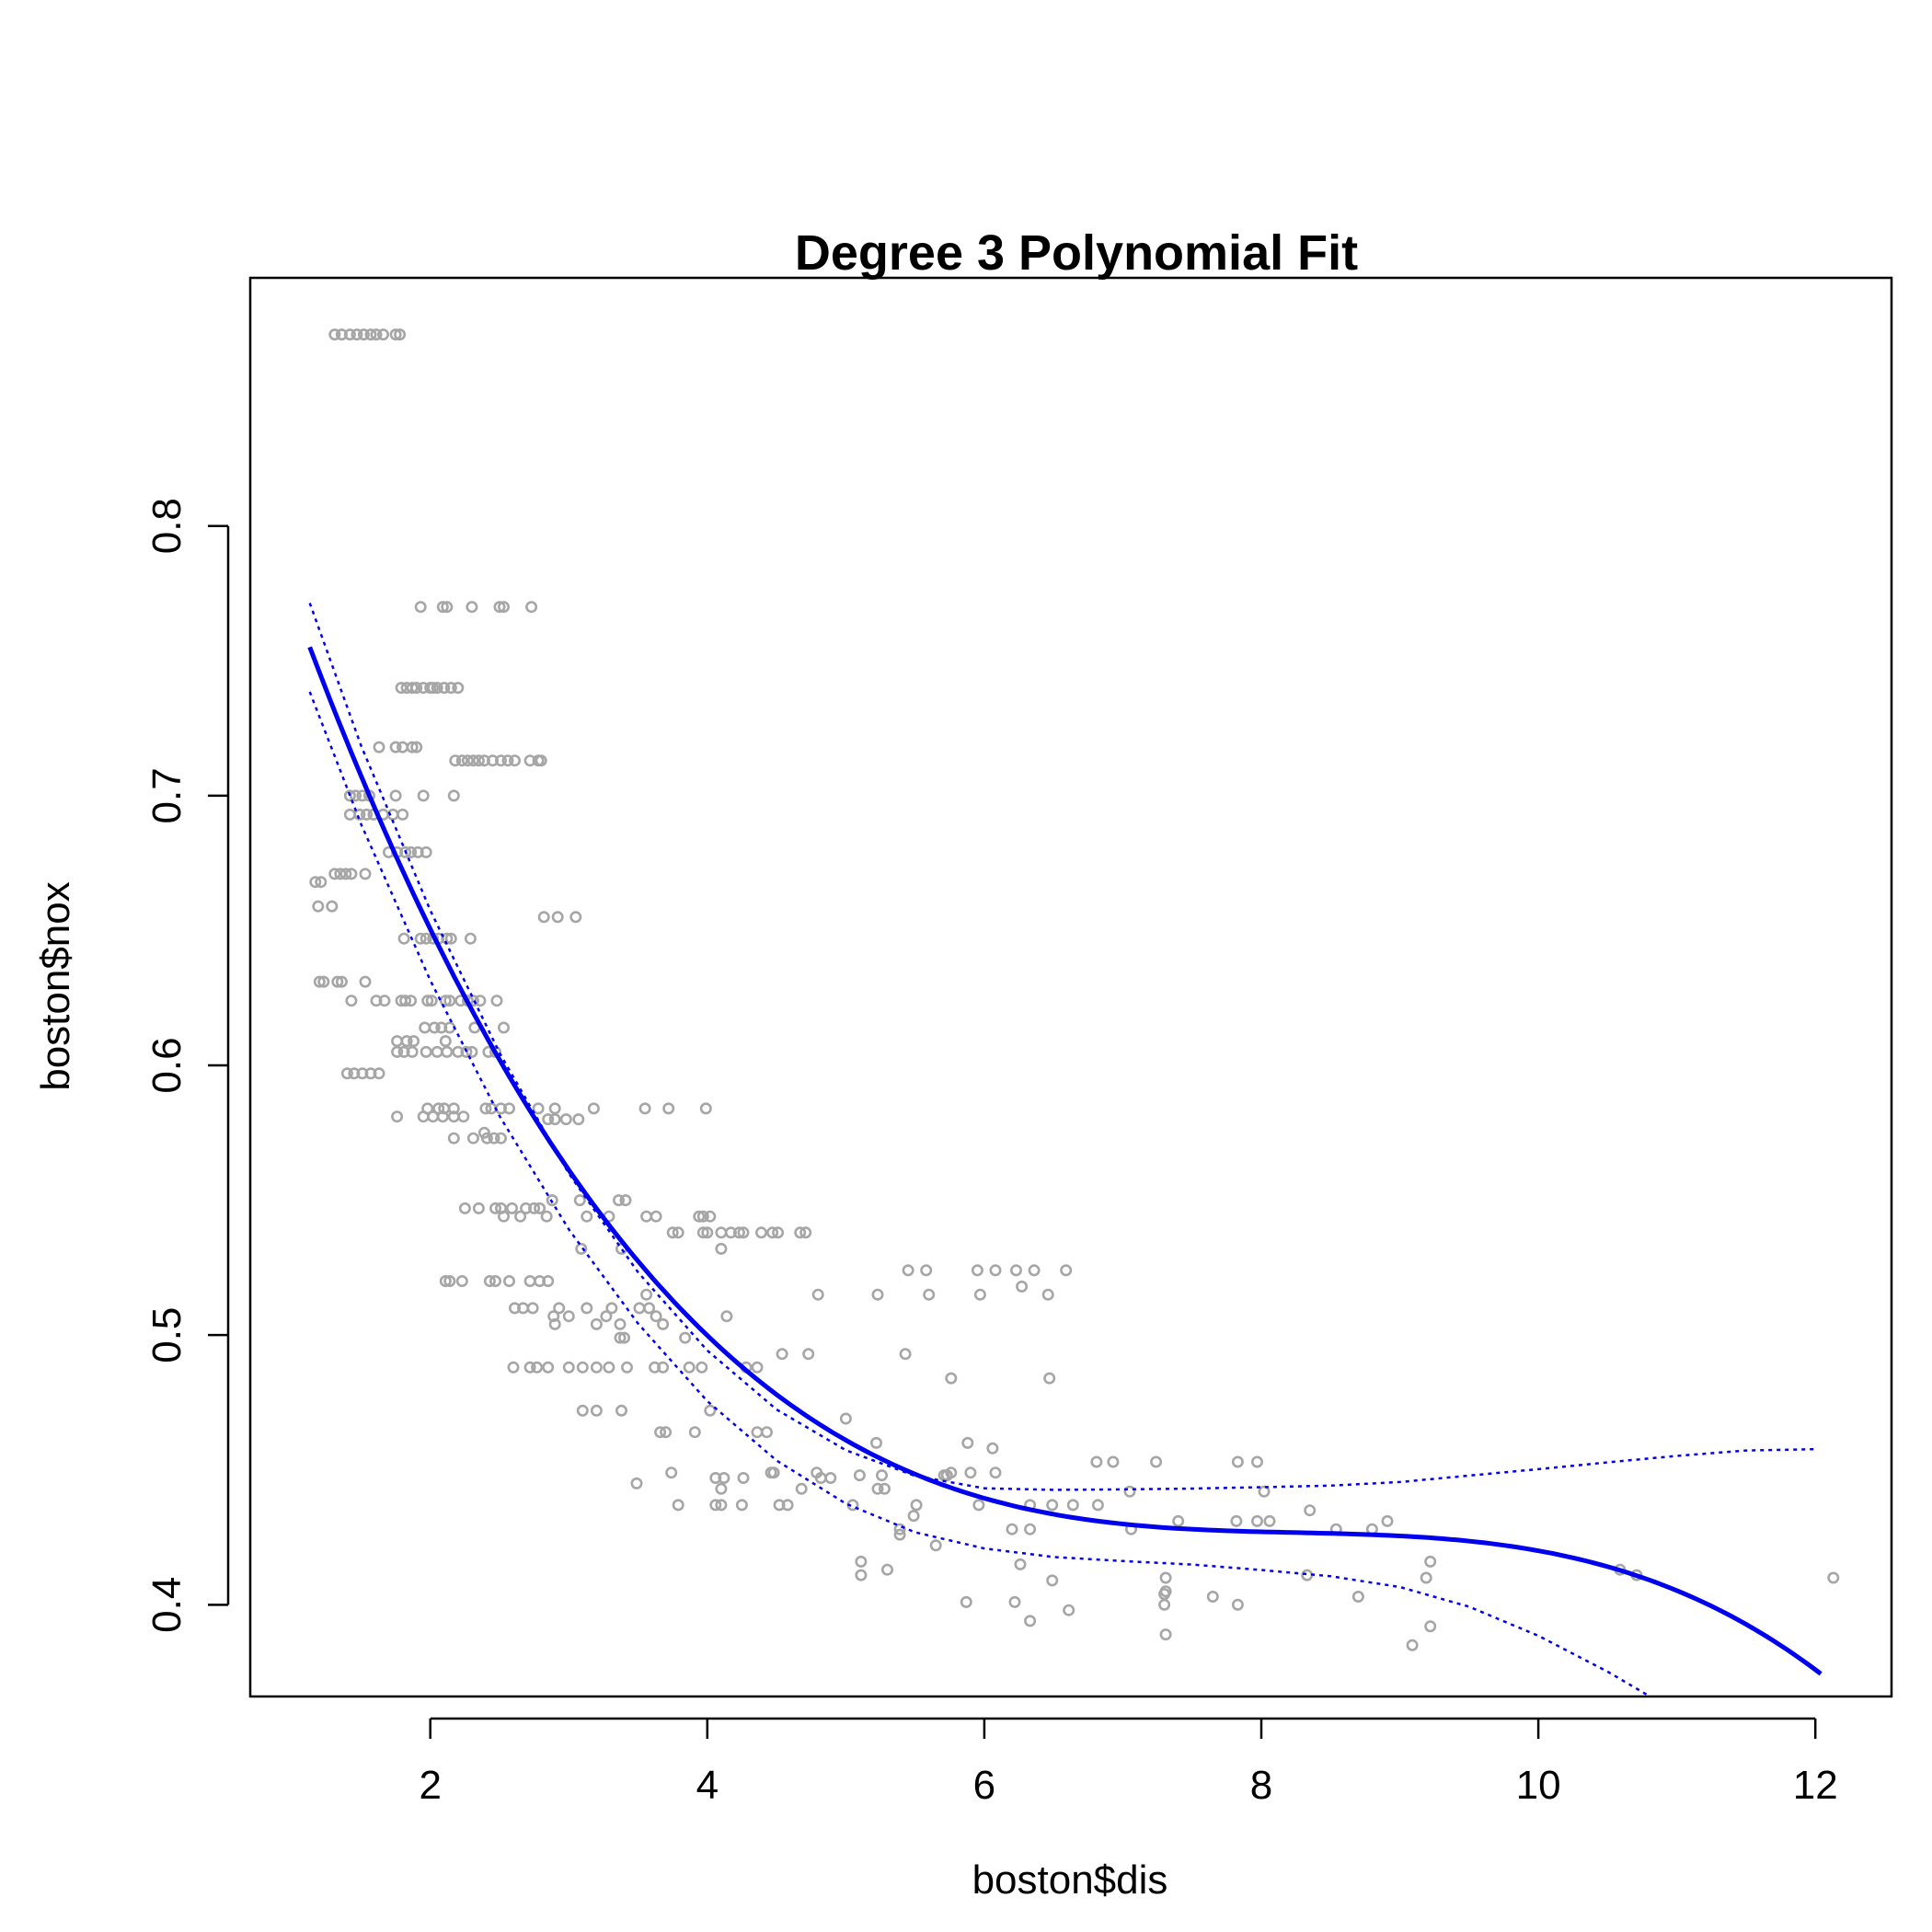  What do you see at coordinates (1261, 1785) in the screenshot?
I see `x-tick-label: 8` at bounding box center [1261, 1785].